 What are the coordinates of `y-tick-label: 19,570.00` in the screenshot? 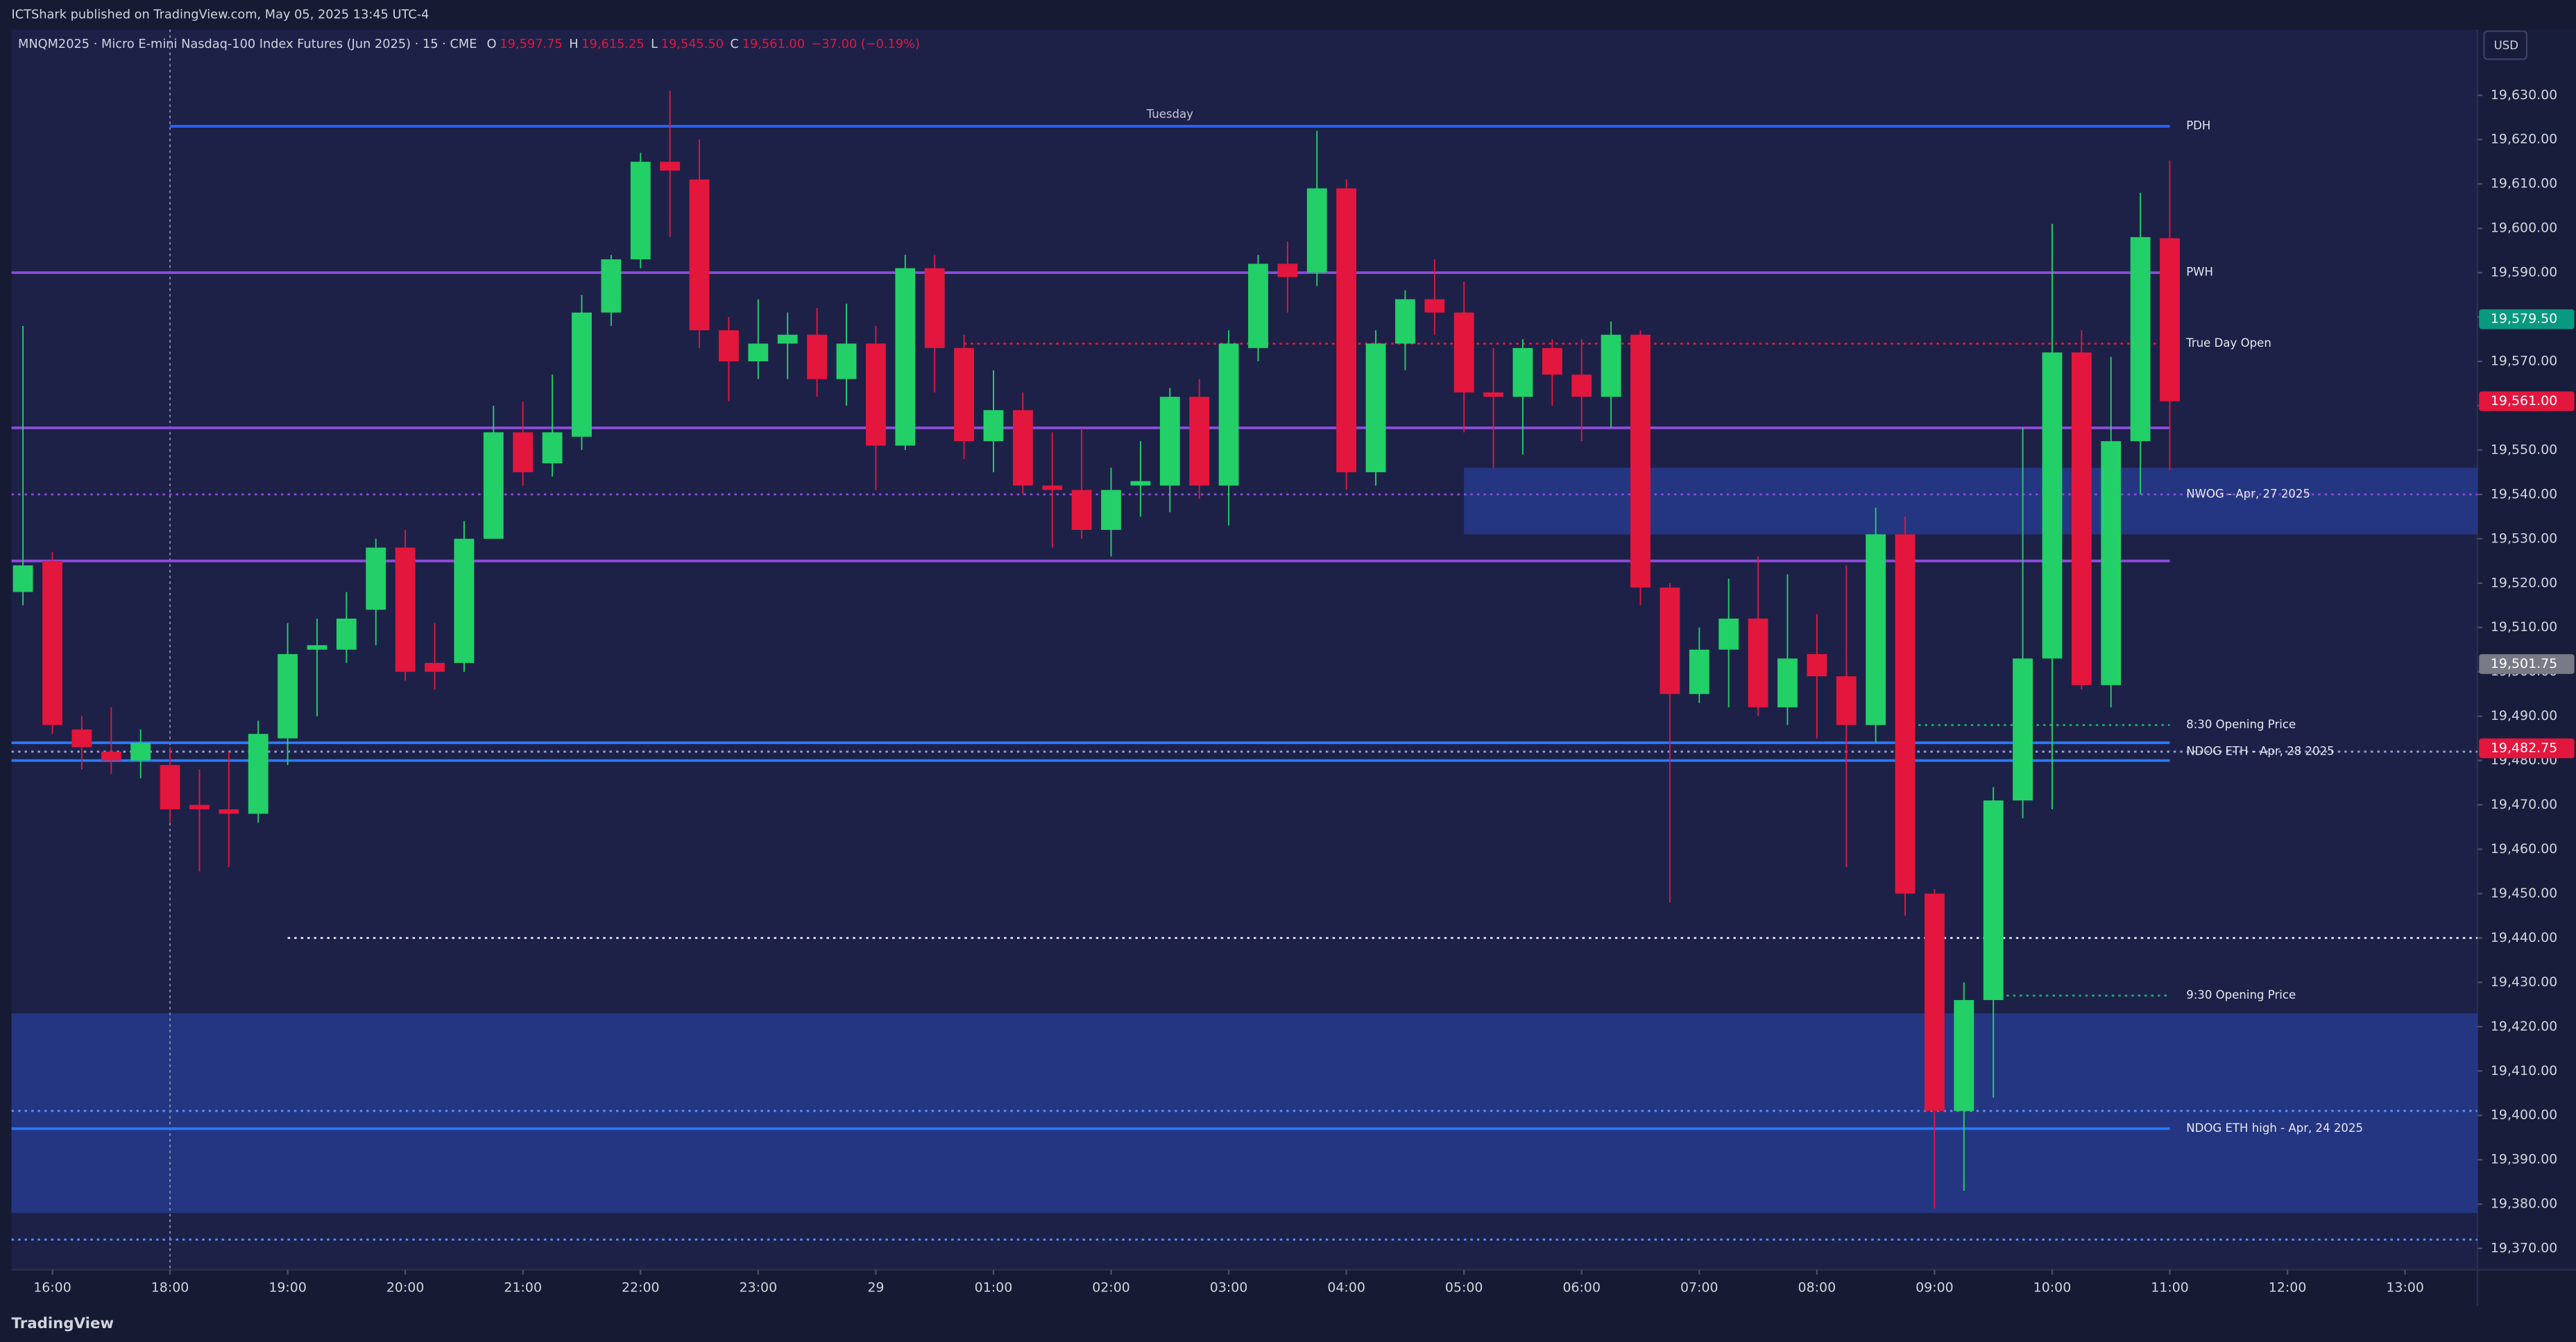 It's located at (2524, 361).